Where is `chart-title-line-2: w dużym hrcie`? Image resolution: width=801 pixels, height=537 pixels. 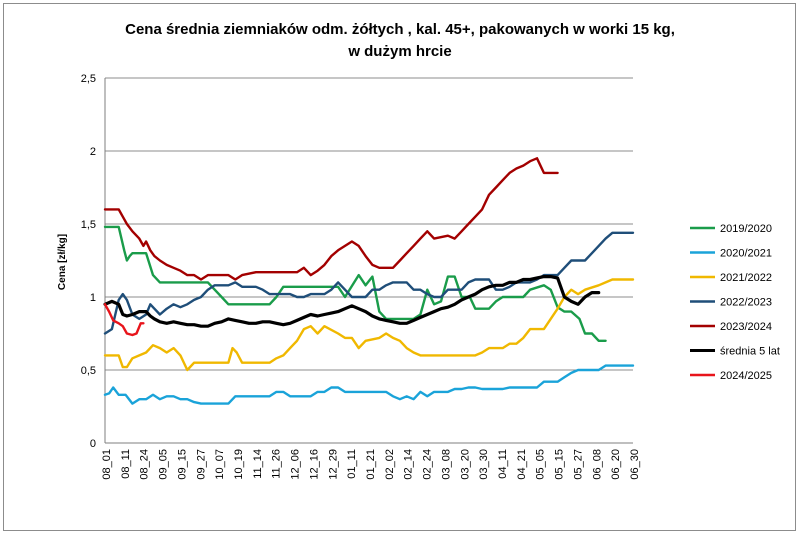 chart-title-line-2: w dużym hrcie is located at coordinates (399, 51).